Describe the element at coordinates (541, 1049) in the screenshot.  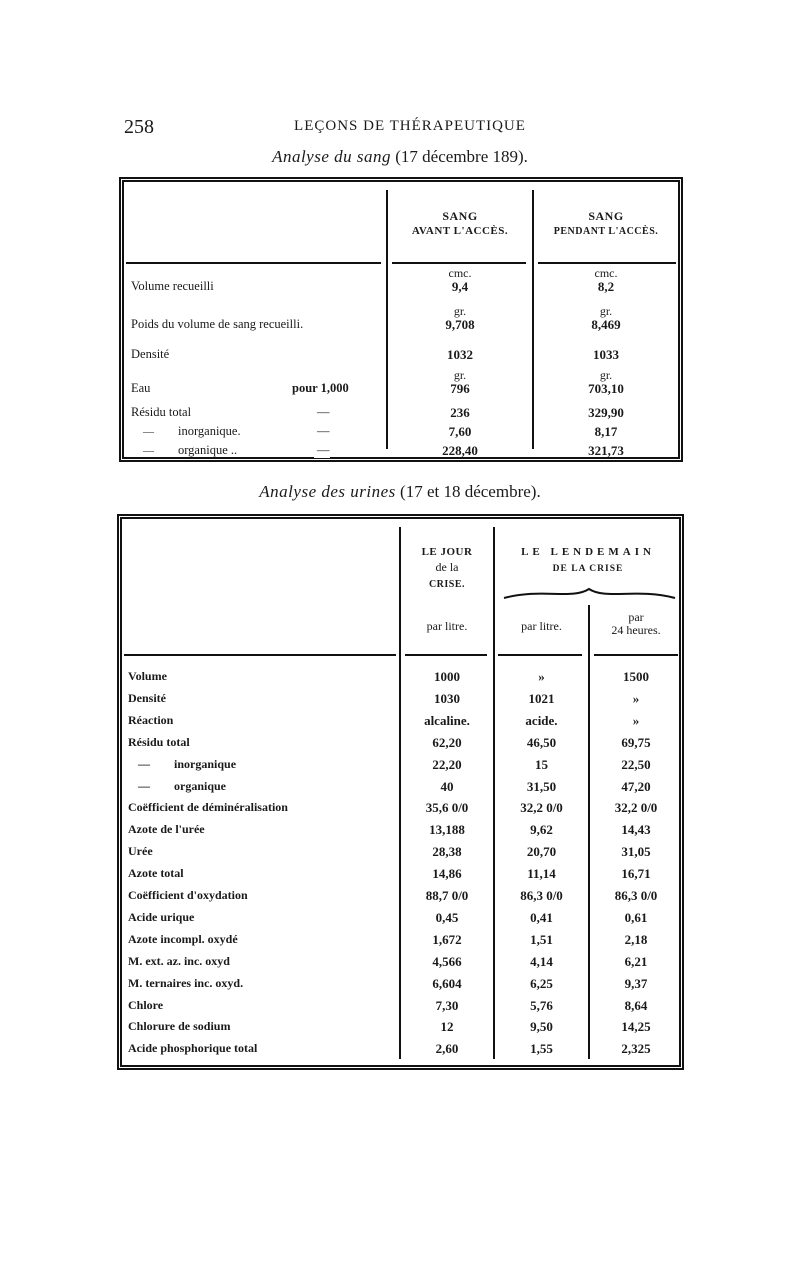
I see `value-cell: 1,55` at that location.